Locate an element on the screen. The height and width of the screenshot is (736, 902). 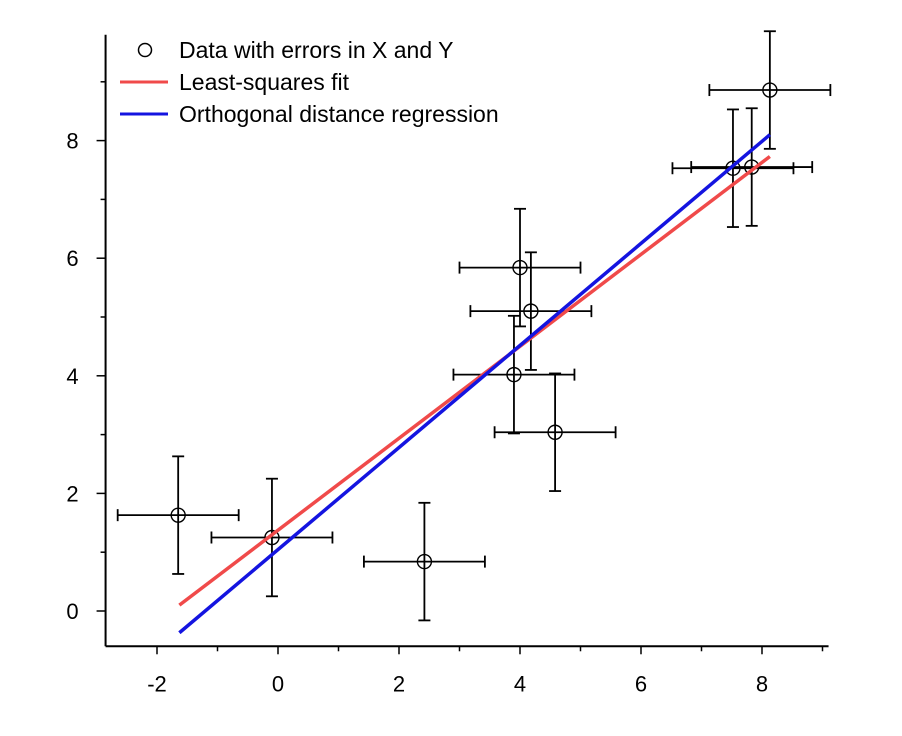
y-tick-label: 2 is located at coordinates (72, 493).